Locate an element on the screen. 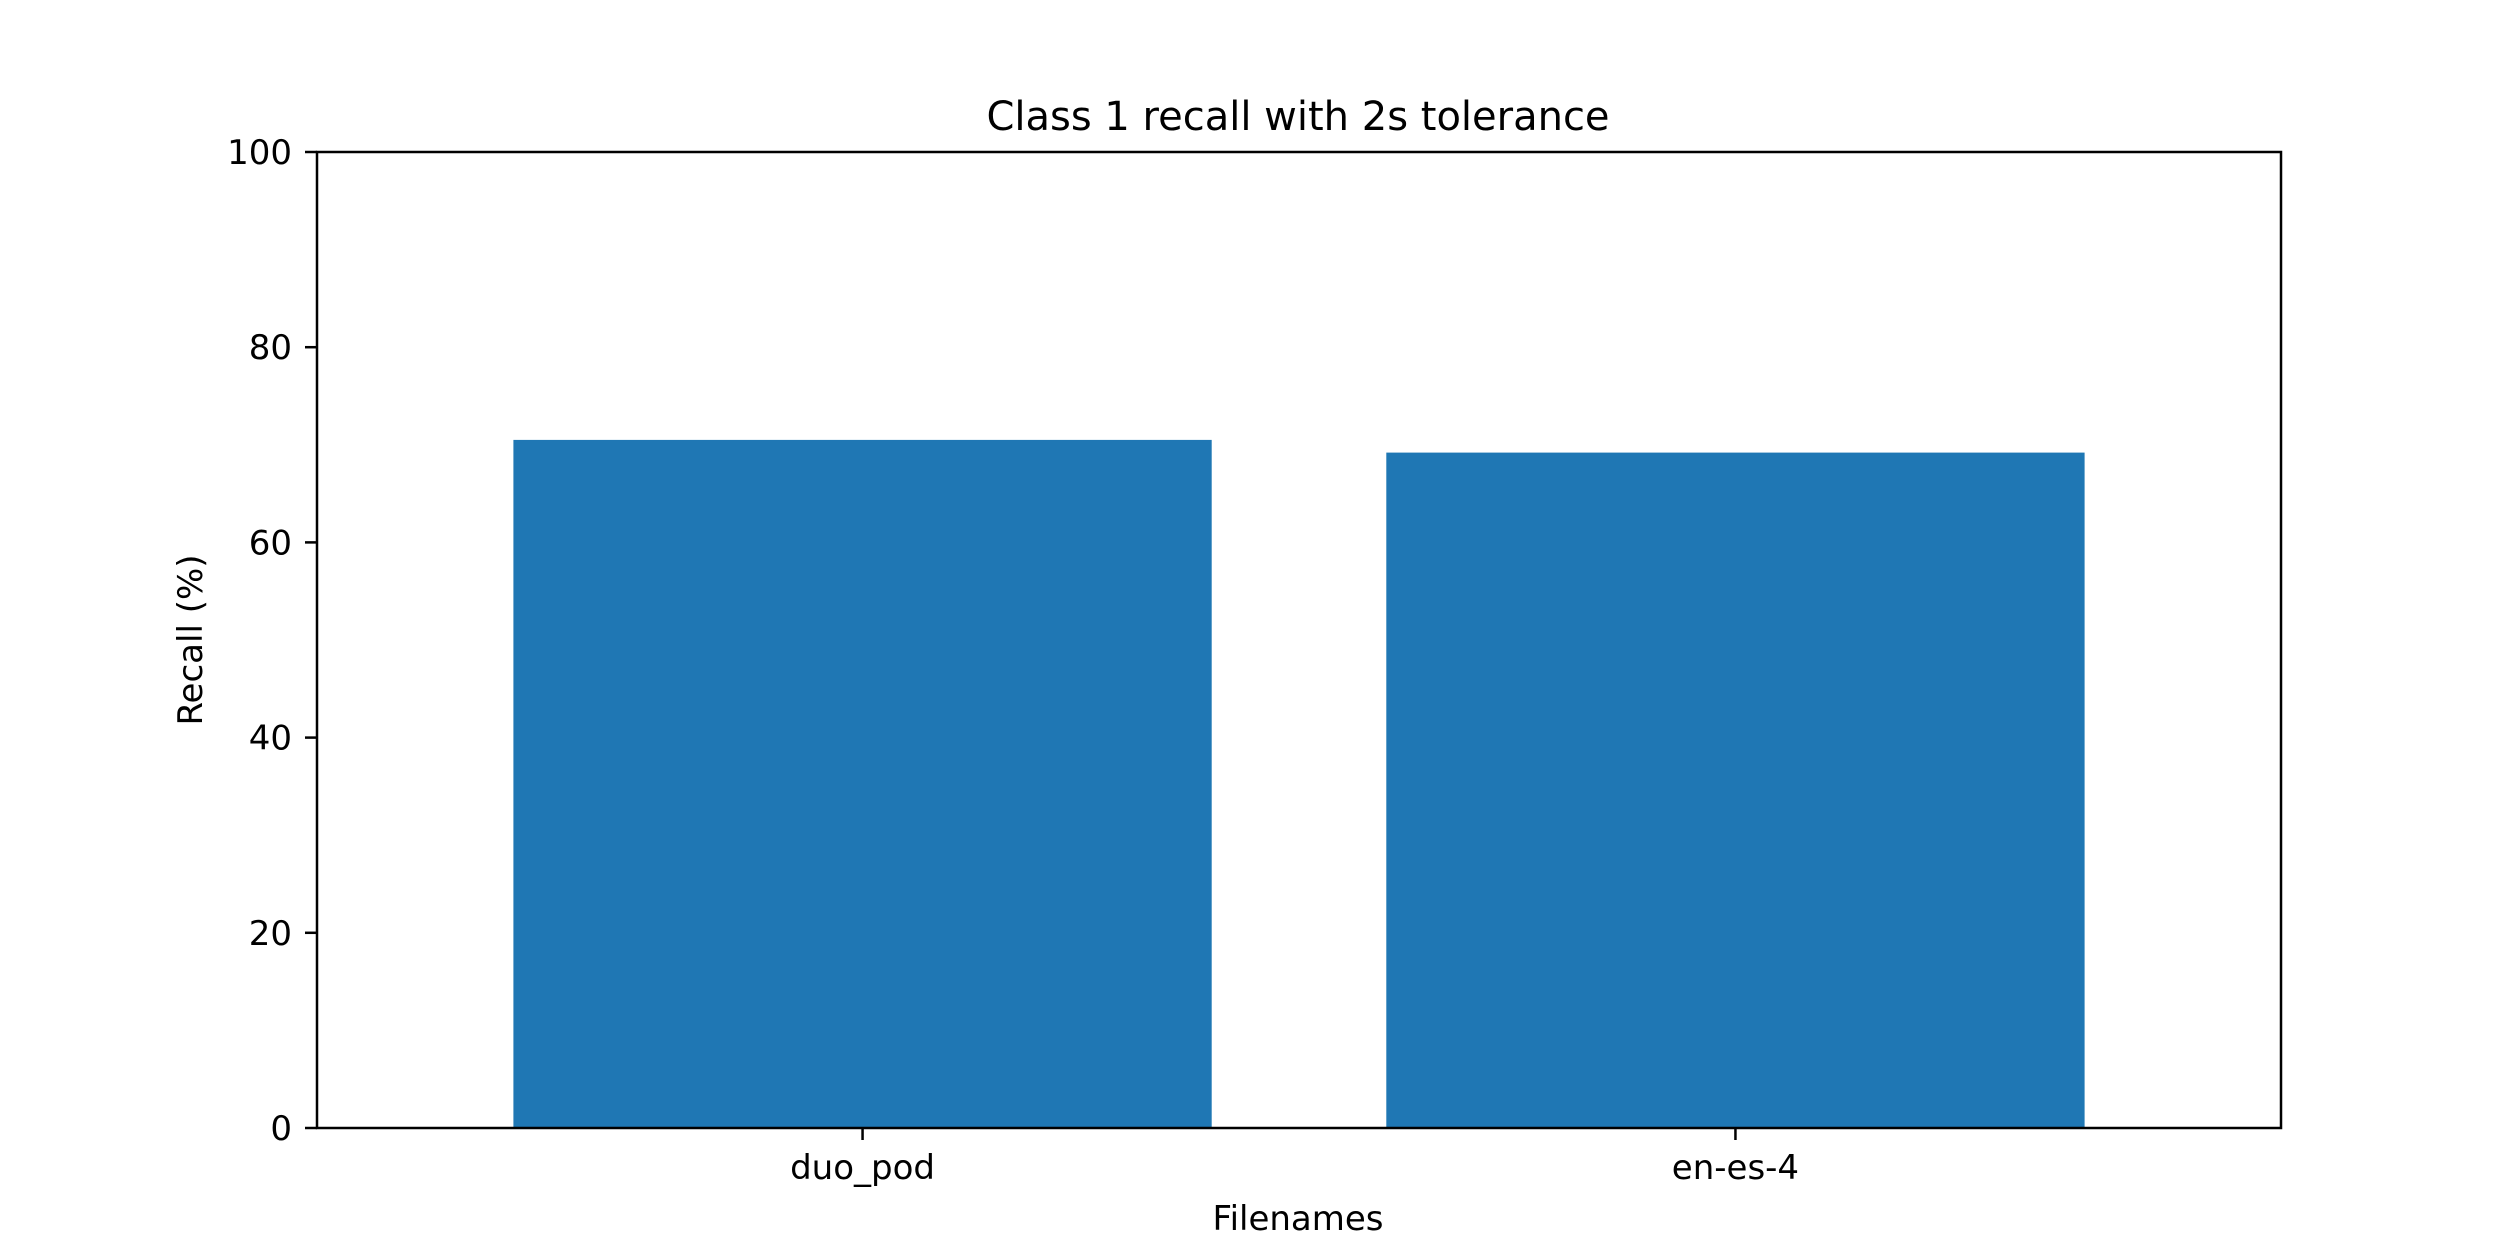 The image size is (2500, 1250). y-axis: 0 20 40 60 80 100 is located at coordinates (272, 641).